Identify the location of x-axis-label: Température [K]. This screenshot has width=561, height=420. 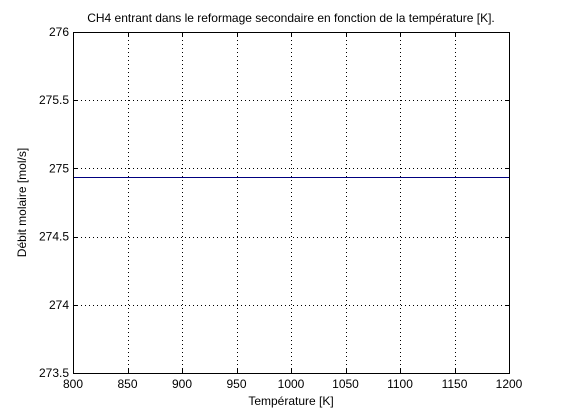
(290, 401).